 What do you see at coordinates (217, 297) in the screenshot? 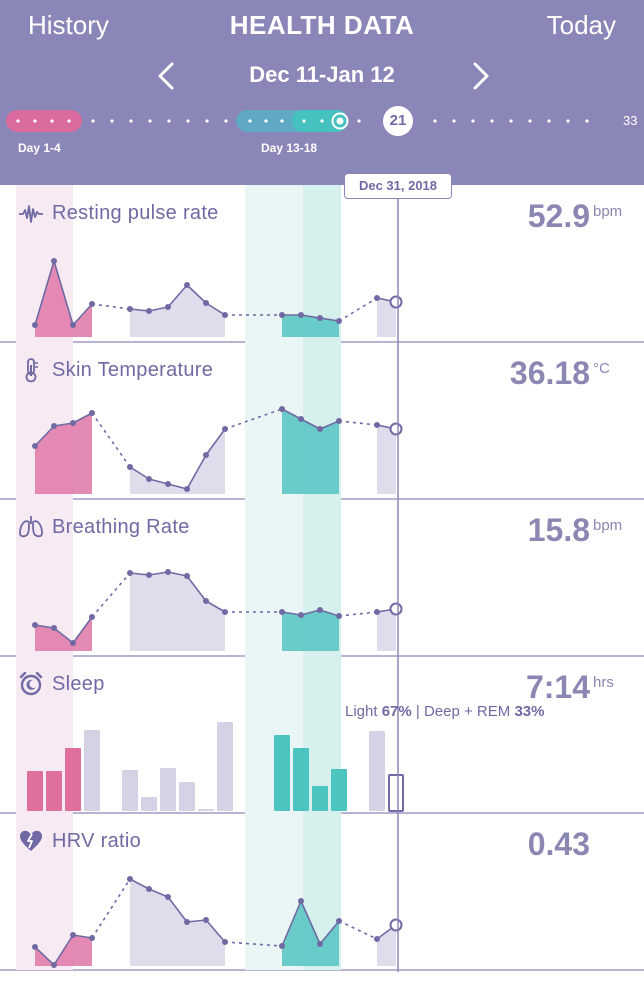
I see `line-chart` at bounding box center [217, 297].